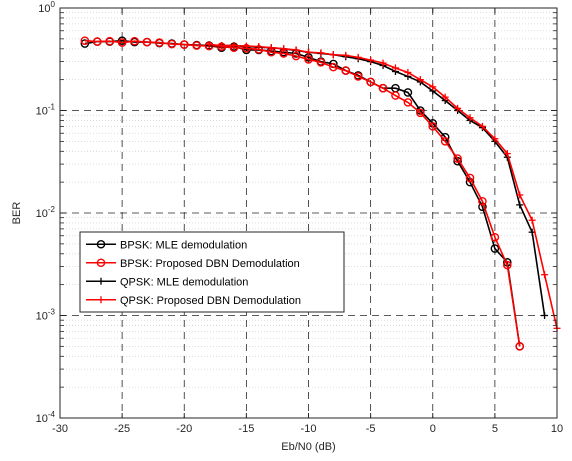 This screenshot has height=461, width=572. What do you see at coordinates (210, 264) in the screenshot?
I see `legend-label: BPSK: Proposed DBN Demodulation` at bounding box center [210, 264].